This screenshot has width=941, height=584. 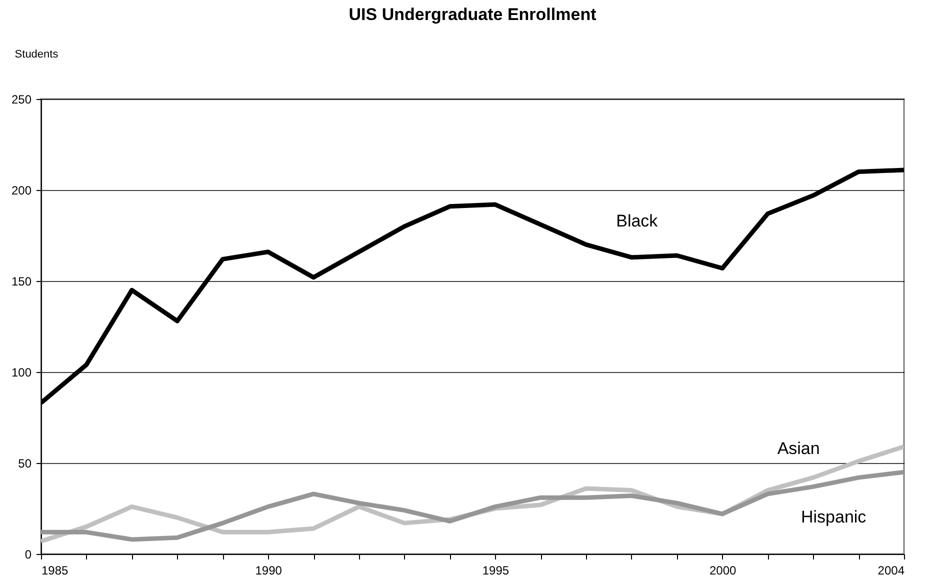 What do you see at coordinates (55, 571) in the screenshot?
I see `x-tick-label: 1985` at bounding box center [55, 571].